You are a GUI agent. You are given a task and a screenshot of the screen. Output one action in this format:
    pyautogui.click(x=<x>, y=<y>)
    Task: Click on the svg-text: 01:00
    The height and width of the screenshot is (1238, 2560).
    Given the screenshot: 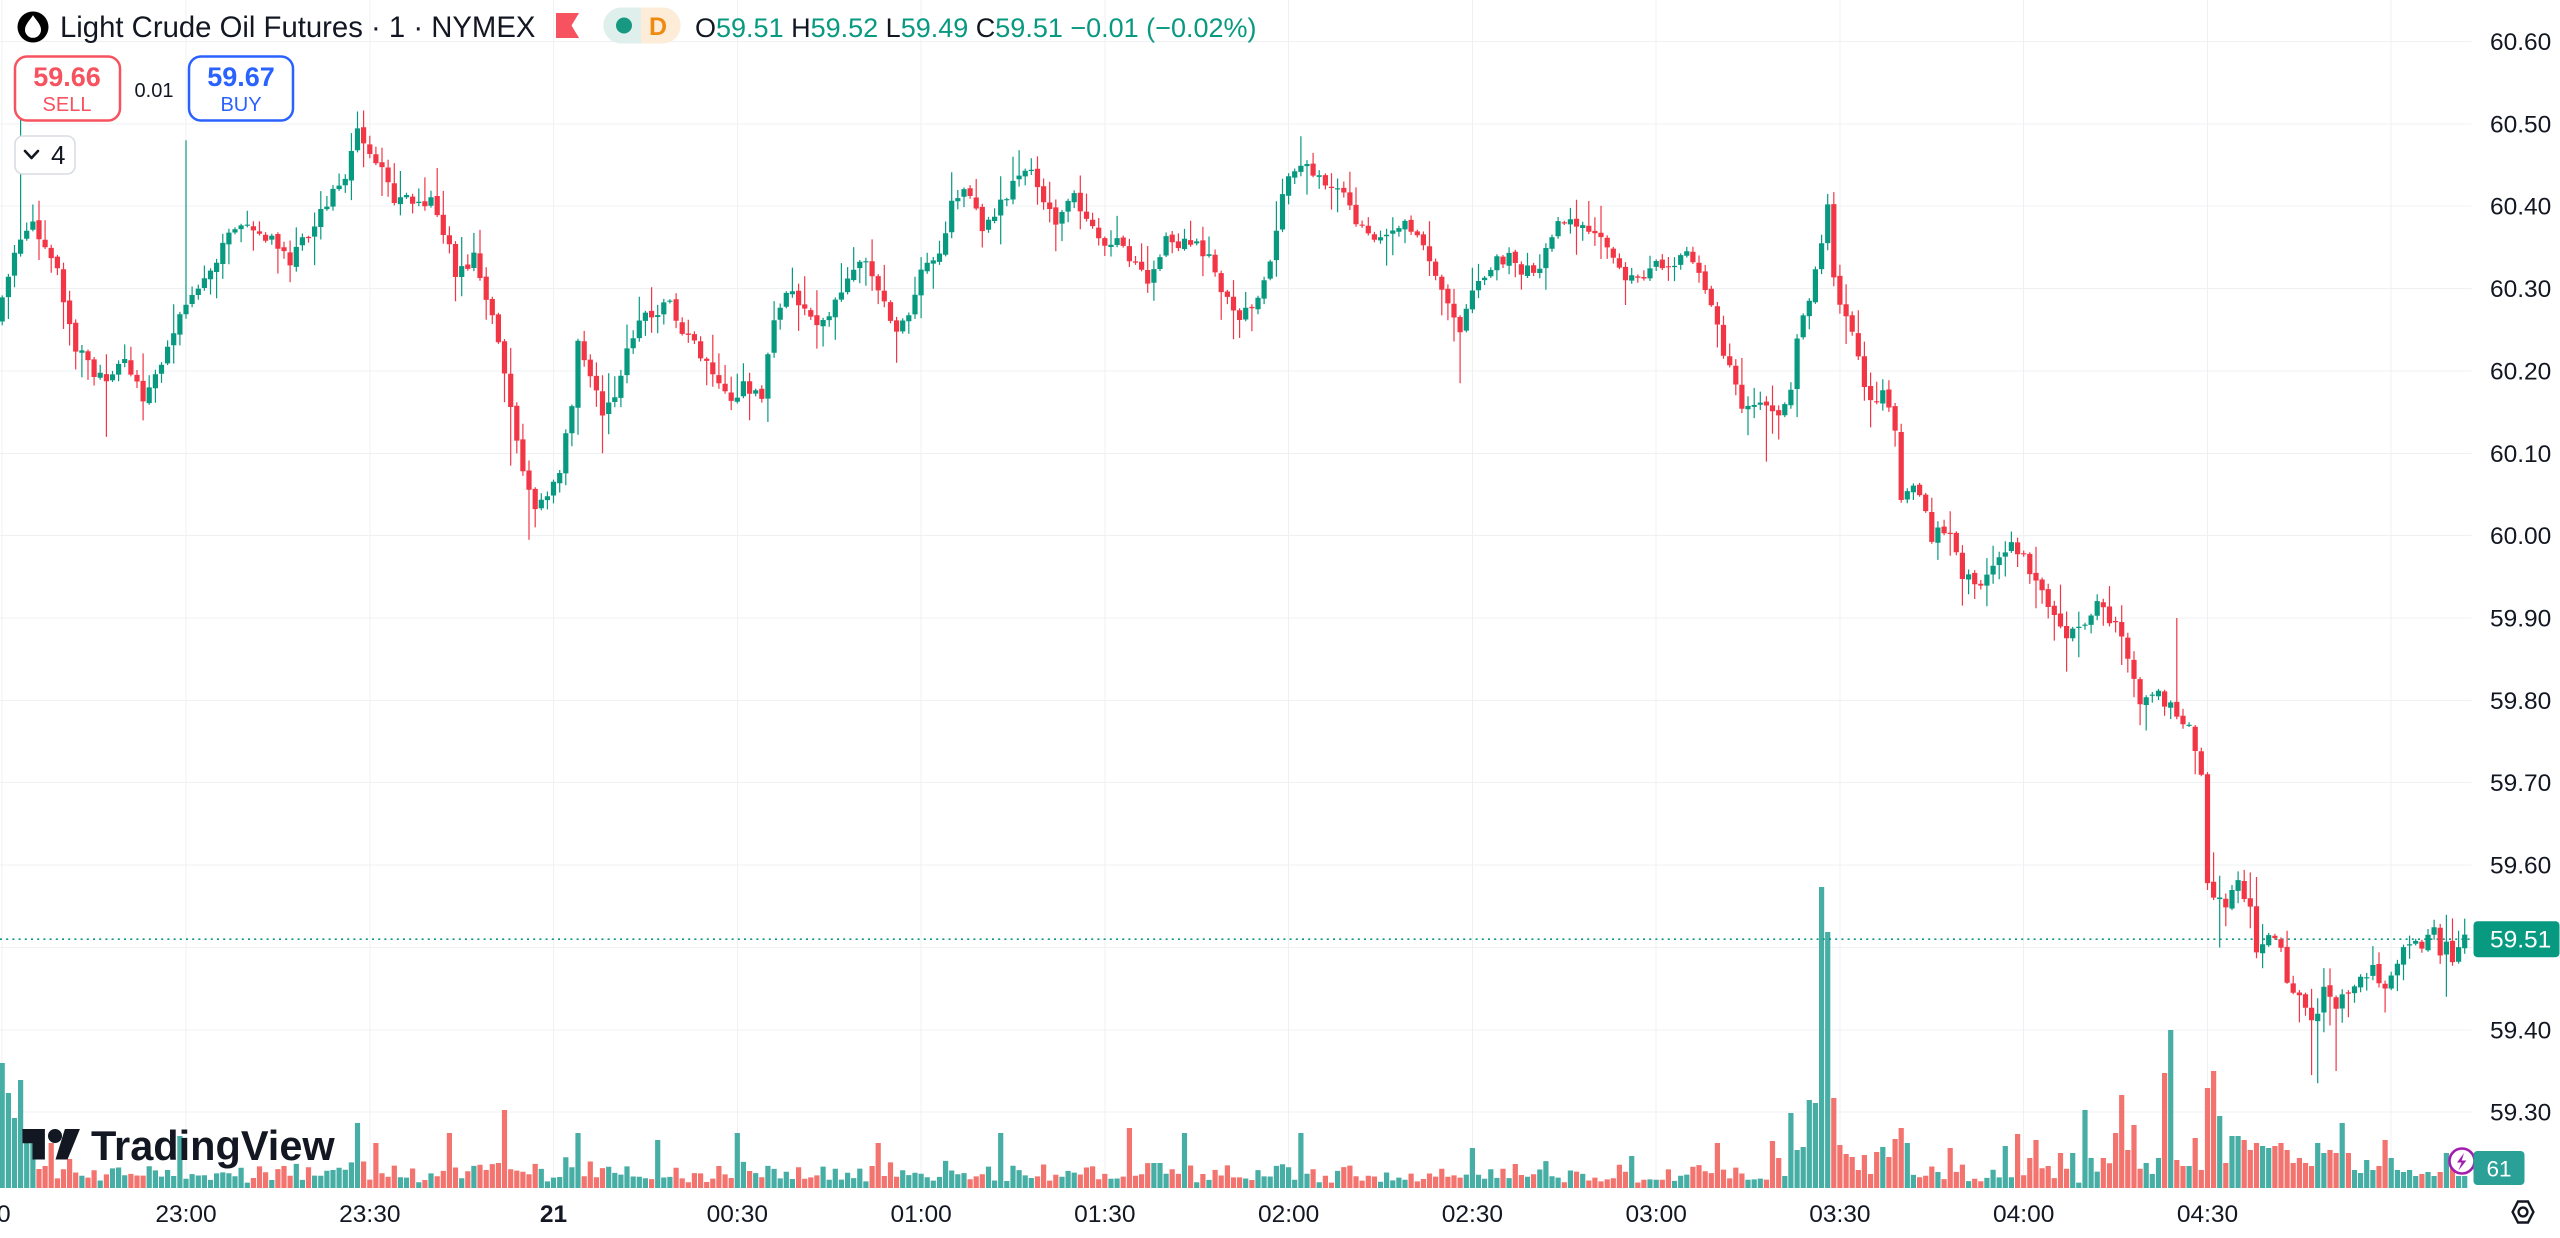 What is the action you would take?
    pyautogui.click(x=920, y=1214)
    